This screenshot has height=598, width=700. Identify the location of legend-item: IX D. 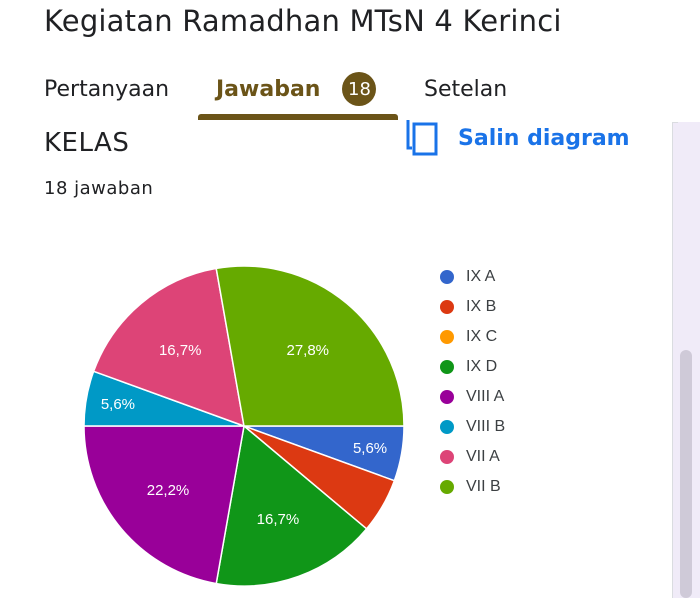
(472, 367).